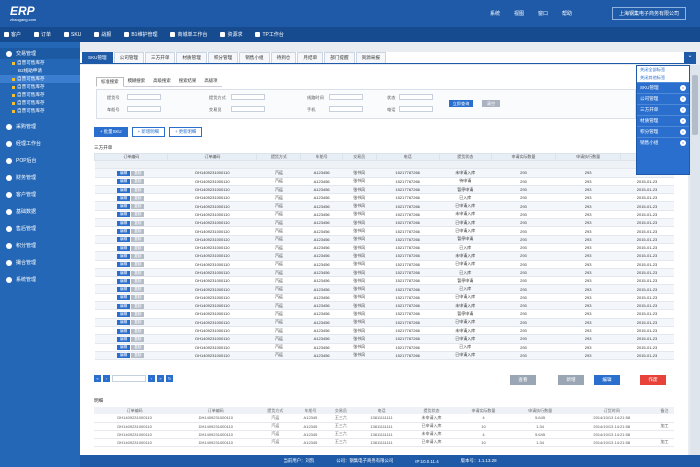  Describe the element at coordinates (111, 132) in the screenshot. I see `action-button: + 批量SKU` at that location.